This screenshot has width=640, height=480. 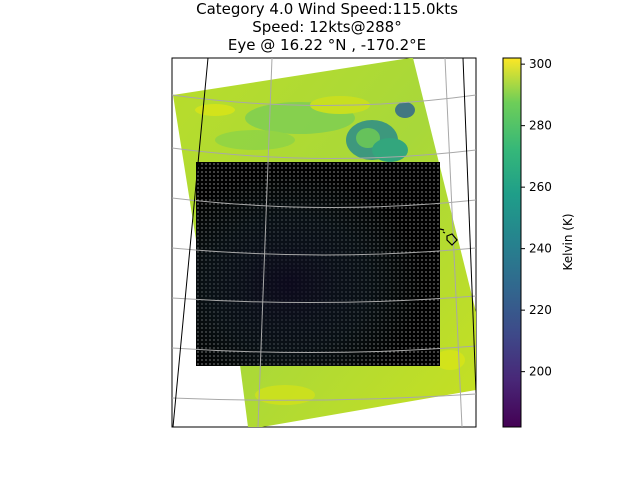 I want to click on colorbar-label: Kelvin (K), so click(x=568, y=241).